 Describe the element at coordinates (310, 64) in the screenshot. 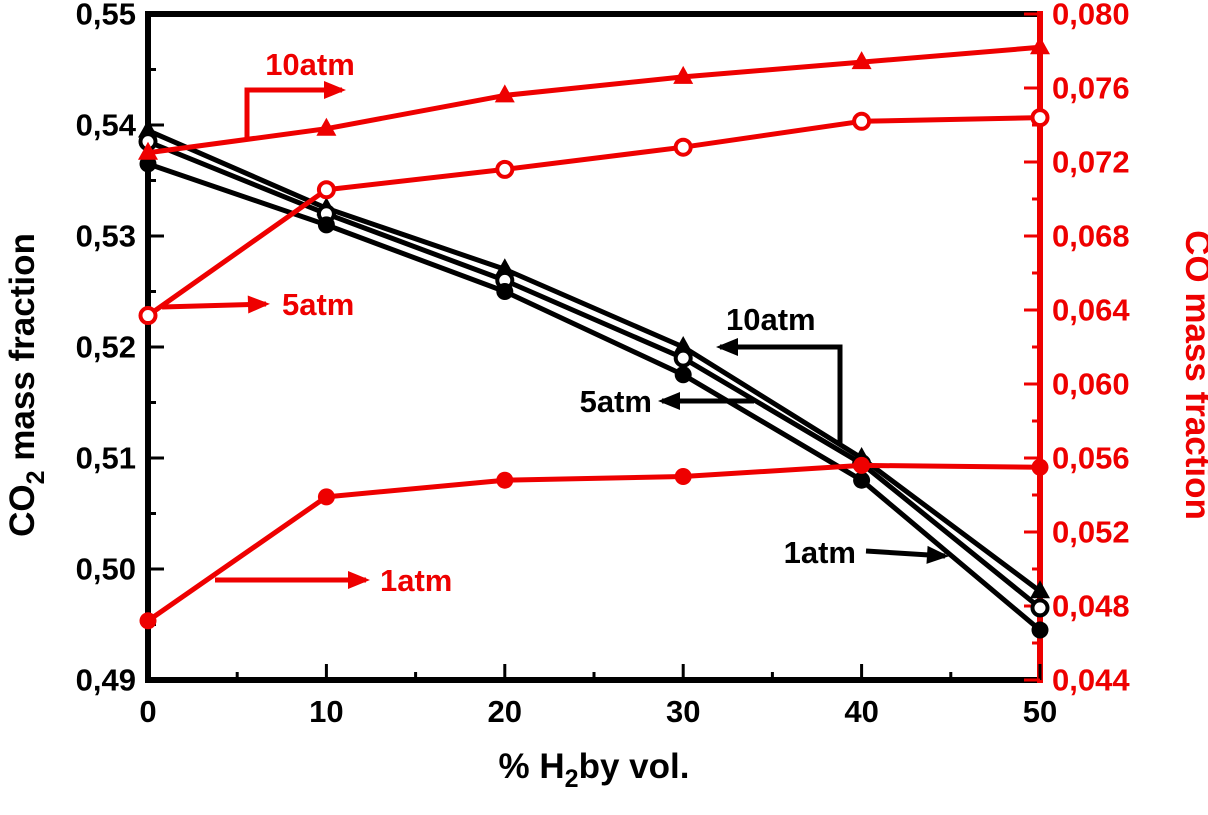

I see `annotation-label-0: 10atm` at that location.